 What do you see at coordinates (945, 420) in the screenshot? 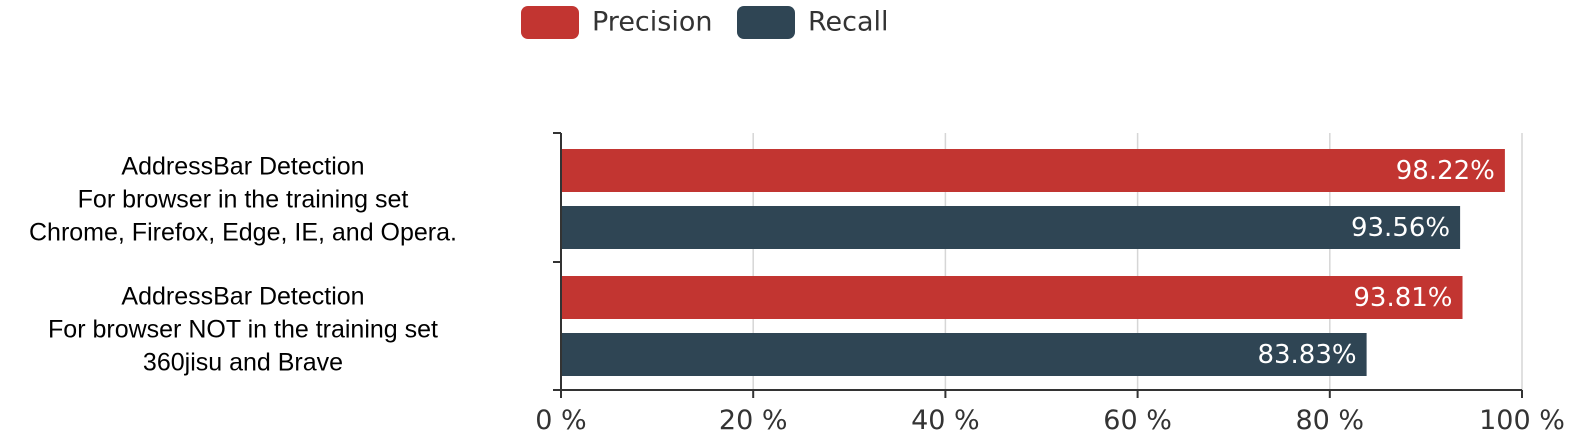
I see `x-tick-label: 40 %` at bounding box center [945, 420].